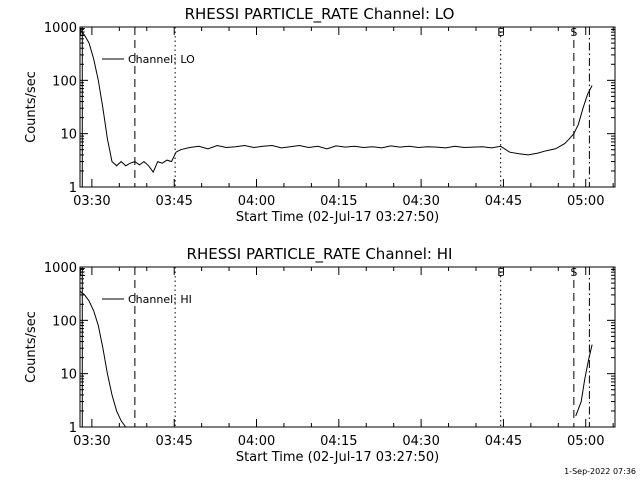 The height and width of the screenshot is (480, 640). What do you see at coordinates (320, 14) in the screenshot?
I see `chart-title: RHESSI PARTICLE_RATE Channel: LO` at bounding box center [320, 14].